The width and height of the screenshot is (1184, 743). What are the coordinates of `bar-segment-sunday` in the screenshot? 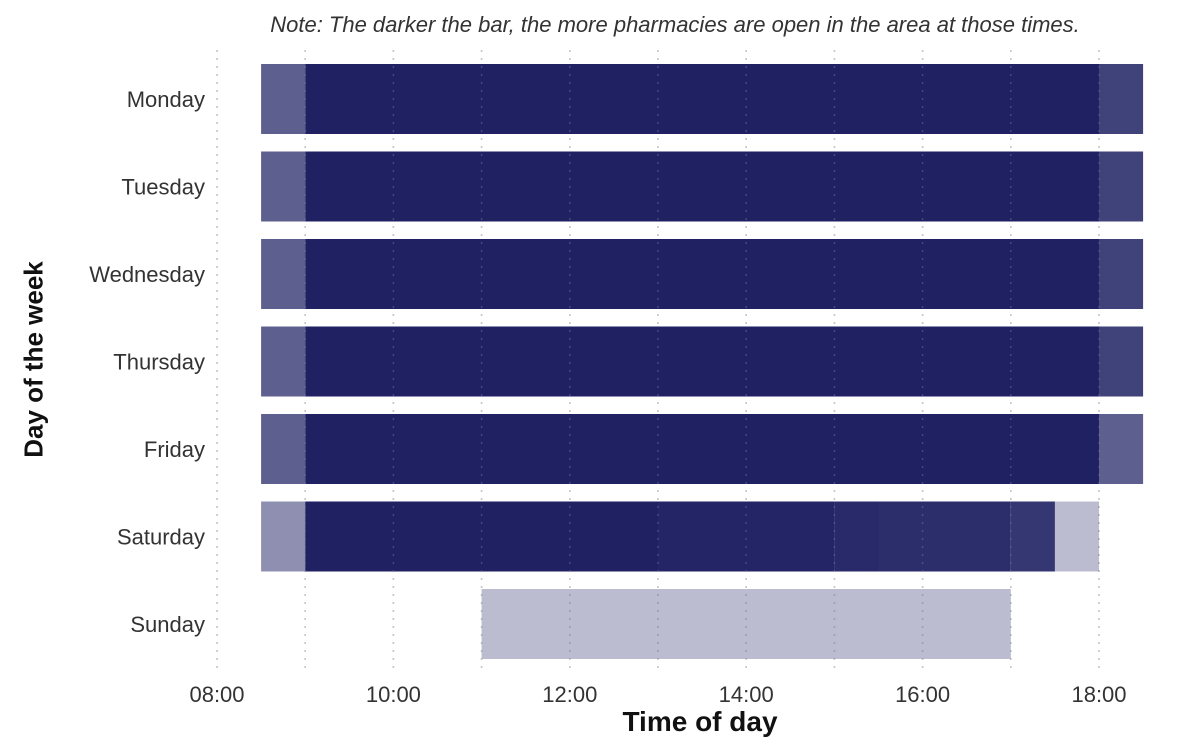 It's located at (746, 624).